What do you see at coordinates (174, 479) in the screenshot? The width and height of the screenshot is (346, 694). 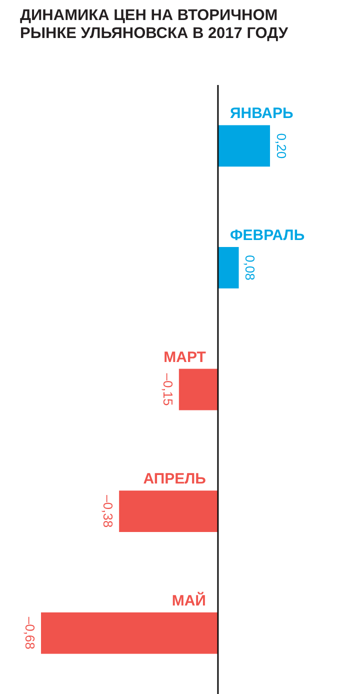 I see `y-tick-label: АПРЕЛЬ` at bounding box center [174, 479].